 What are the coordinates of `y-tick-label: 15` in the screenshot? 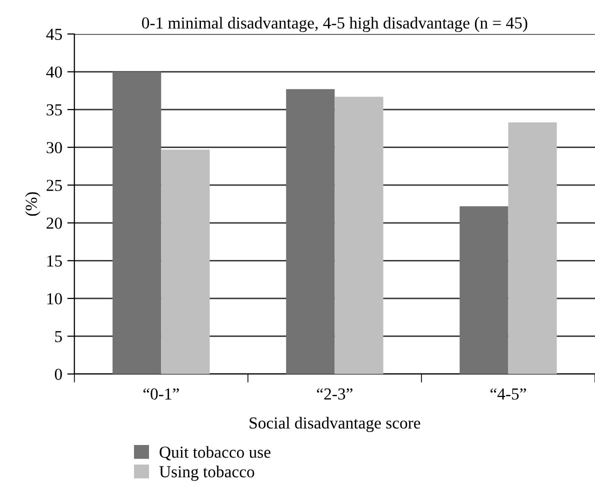 It's located at (54, 261).